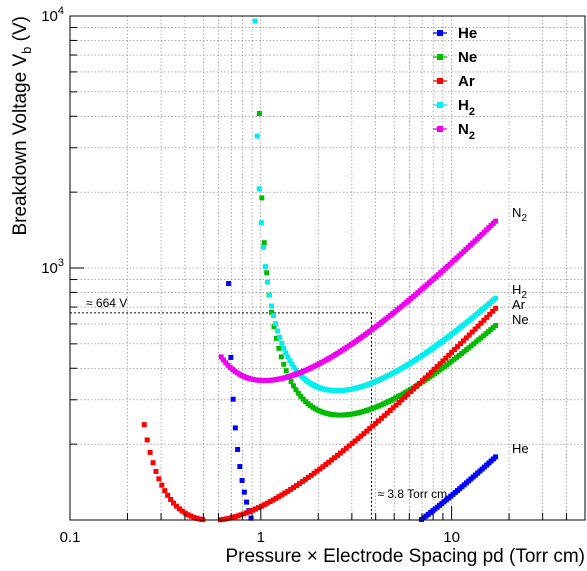 The height and width of the screenshot is (571, 587). I want to click on curve-label-Ne: Ne, so click(520, 319).